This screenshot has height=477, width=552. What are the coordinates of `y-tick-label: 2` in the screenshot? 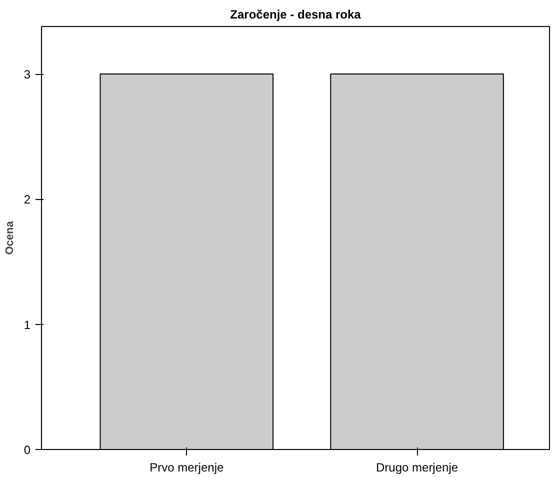 It's located at (27, 199).